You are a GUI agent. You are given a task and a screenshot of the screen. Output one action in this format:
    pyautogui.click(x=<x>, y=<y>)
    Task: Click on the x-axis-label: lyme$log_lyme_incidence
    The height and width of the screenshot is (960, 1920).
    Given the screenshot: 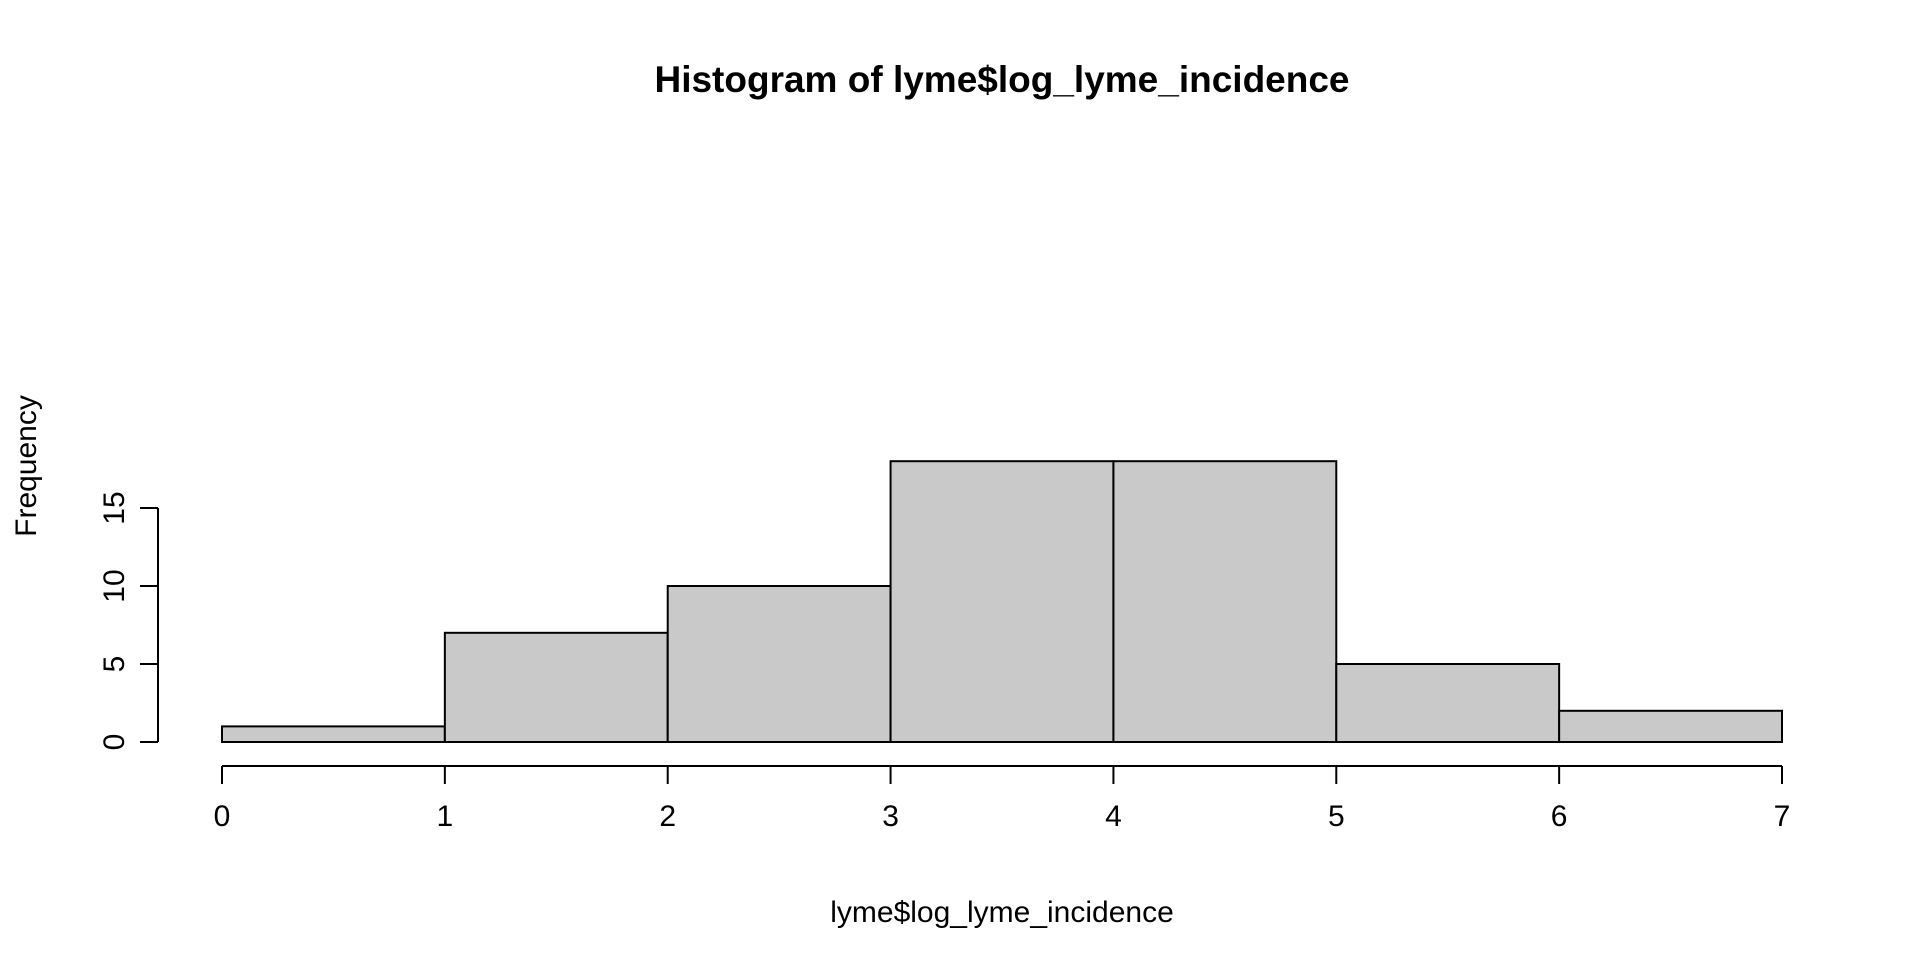 What is the action you would take?
    pyautogui.click(x=1002, y=912)
    